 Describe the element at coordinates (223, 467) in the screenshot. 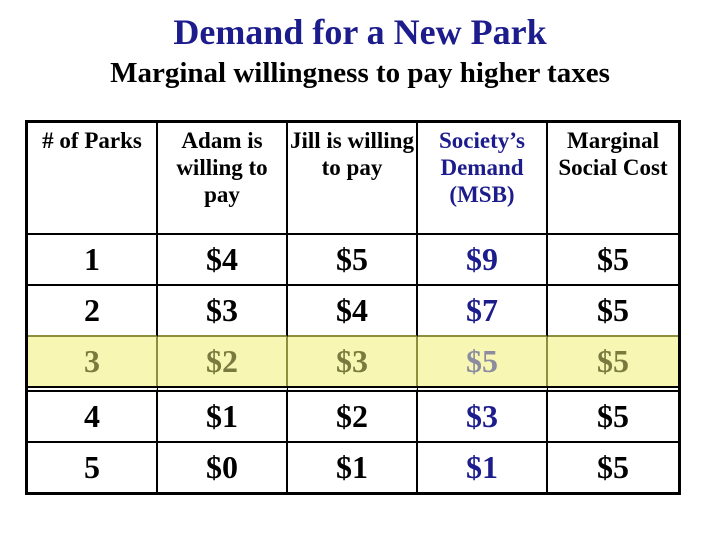

I see `cell-adam-wtp: $0` at that location.